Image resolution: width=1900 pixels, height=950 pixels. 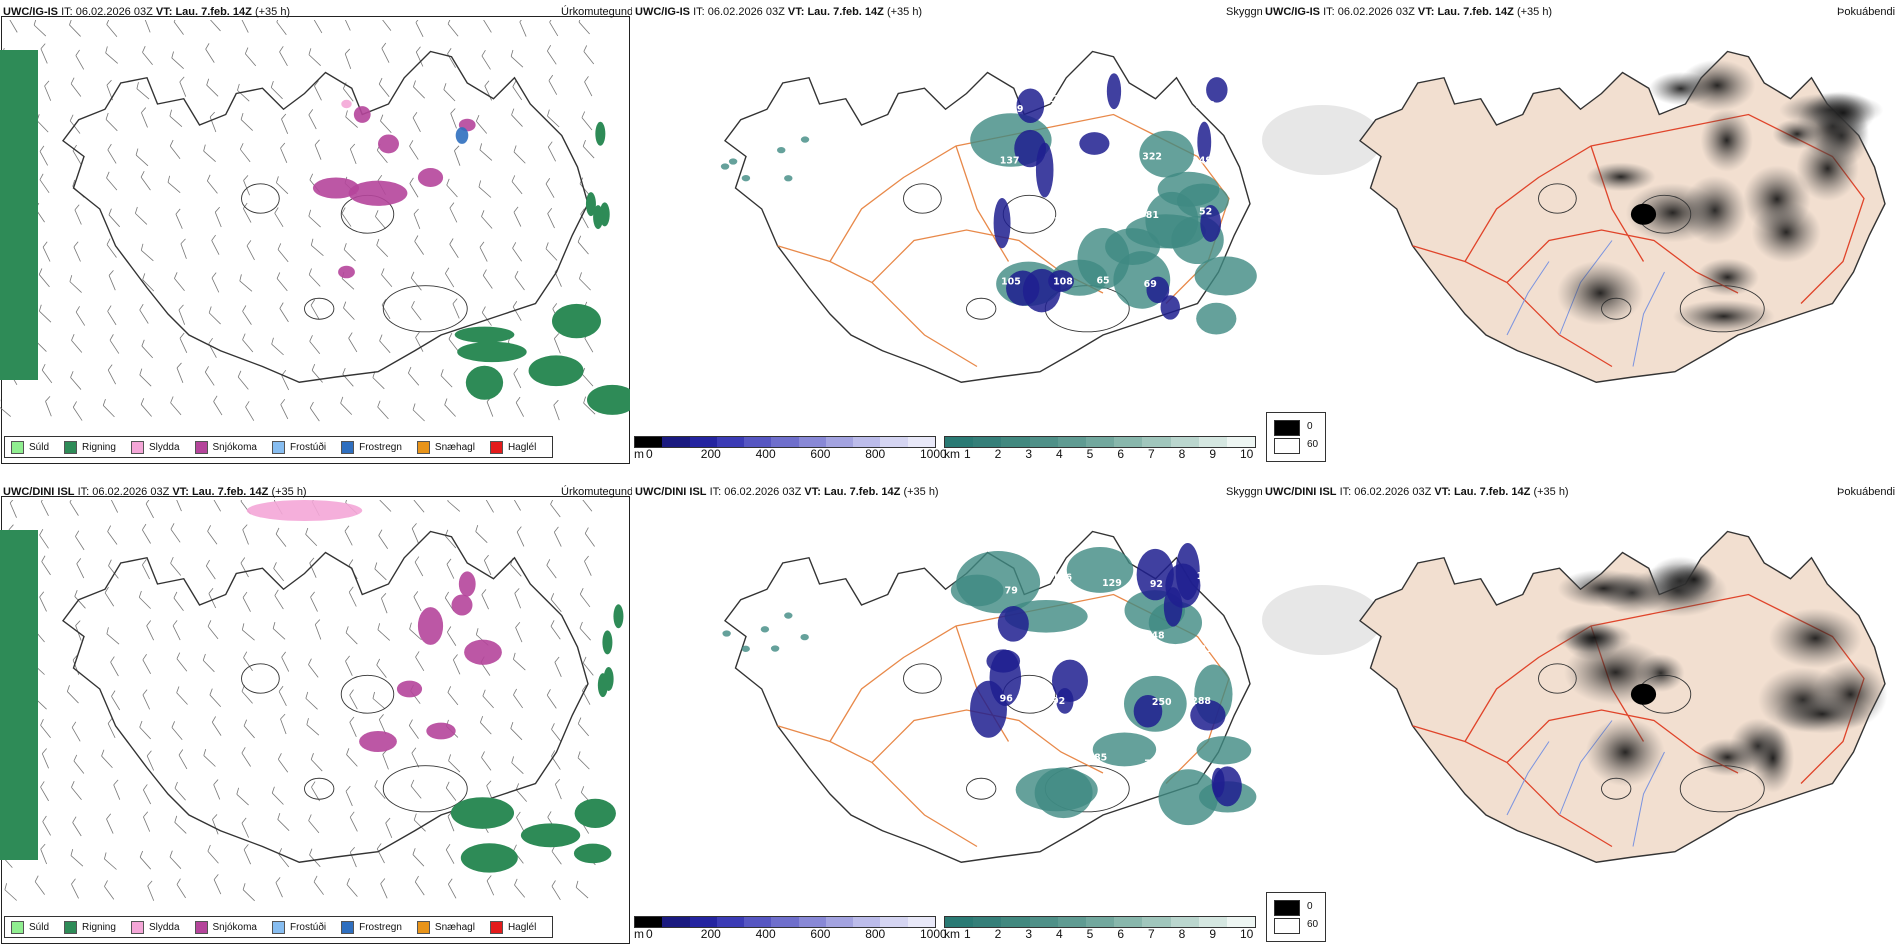 What do you see at coordinates (1011, 281) in the screenshot?
I see `cloud-base-value: 105` at bounding box center [1011, 281].